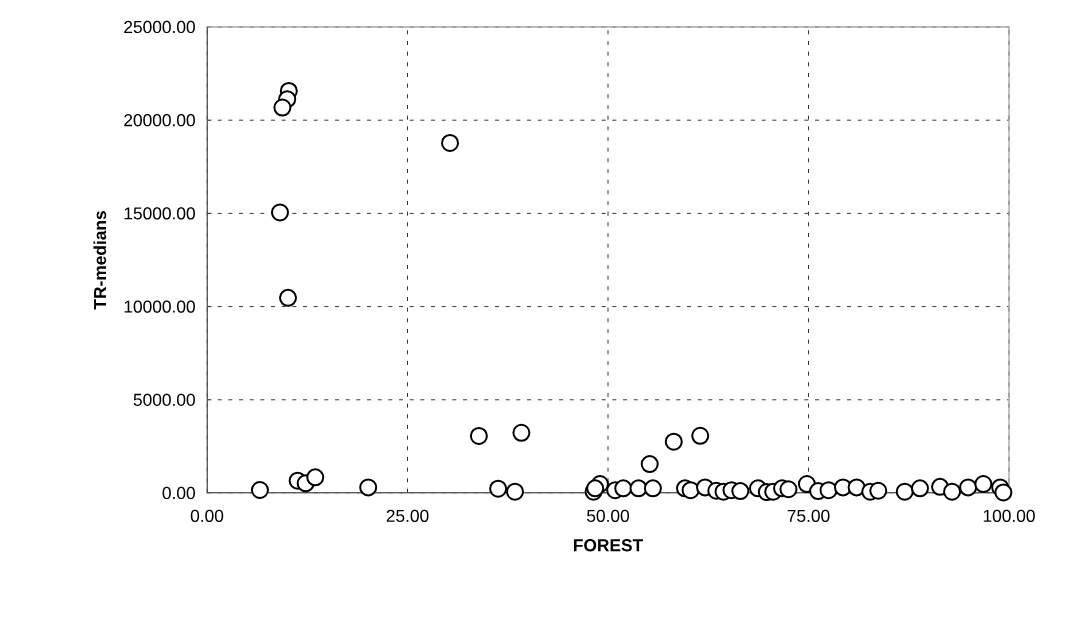 Image resolution: width=1073 pixels, height=620 pixels. Describe the element at coordinates (164, 399) in the screenshot. I see `y-tick-label: 5000.00` at that location.